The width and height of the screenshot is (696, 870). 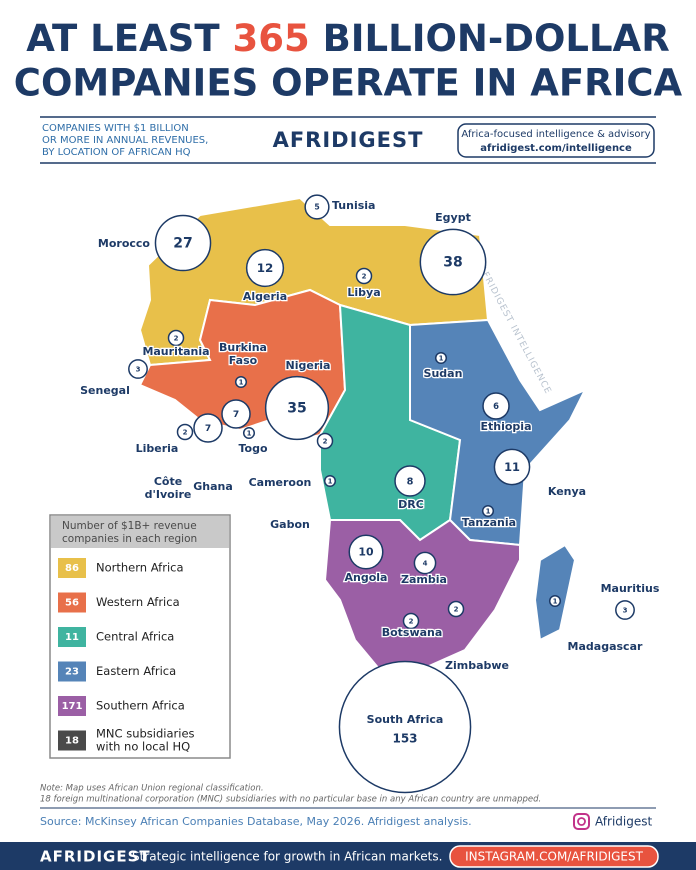 I want to click on legend-value: 171, so click(x=72, y=706).